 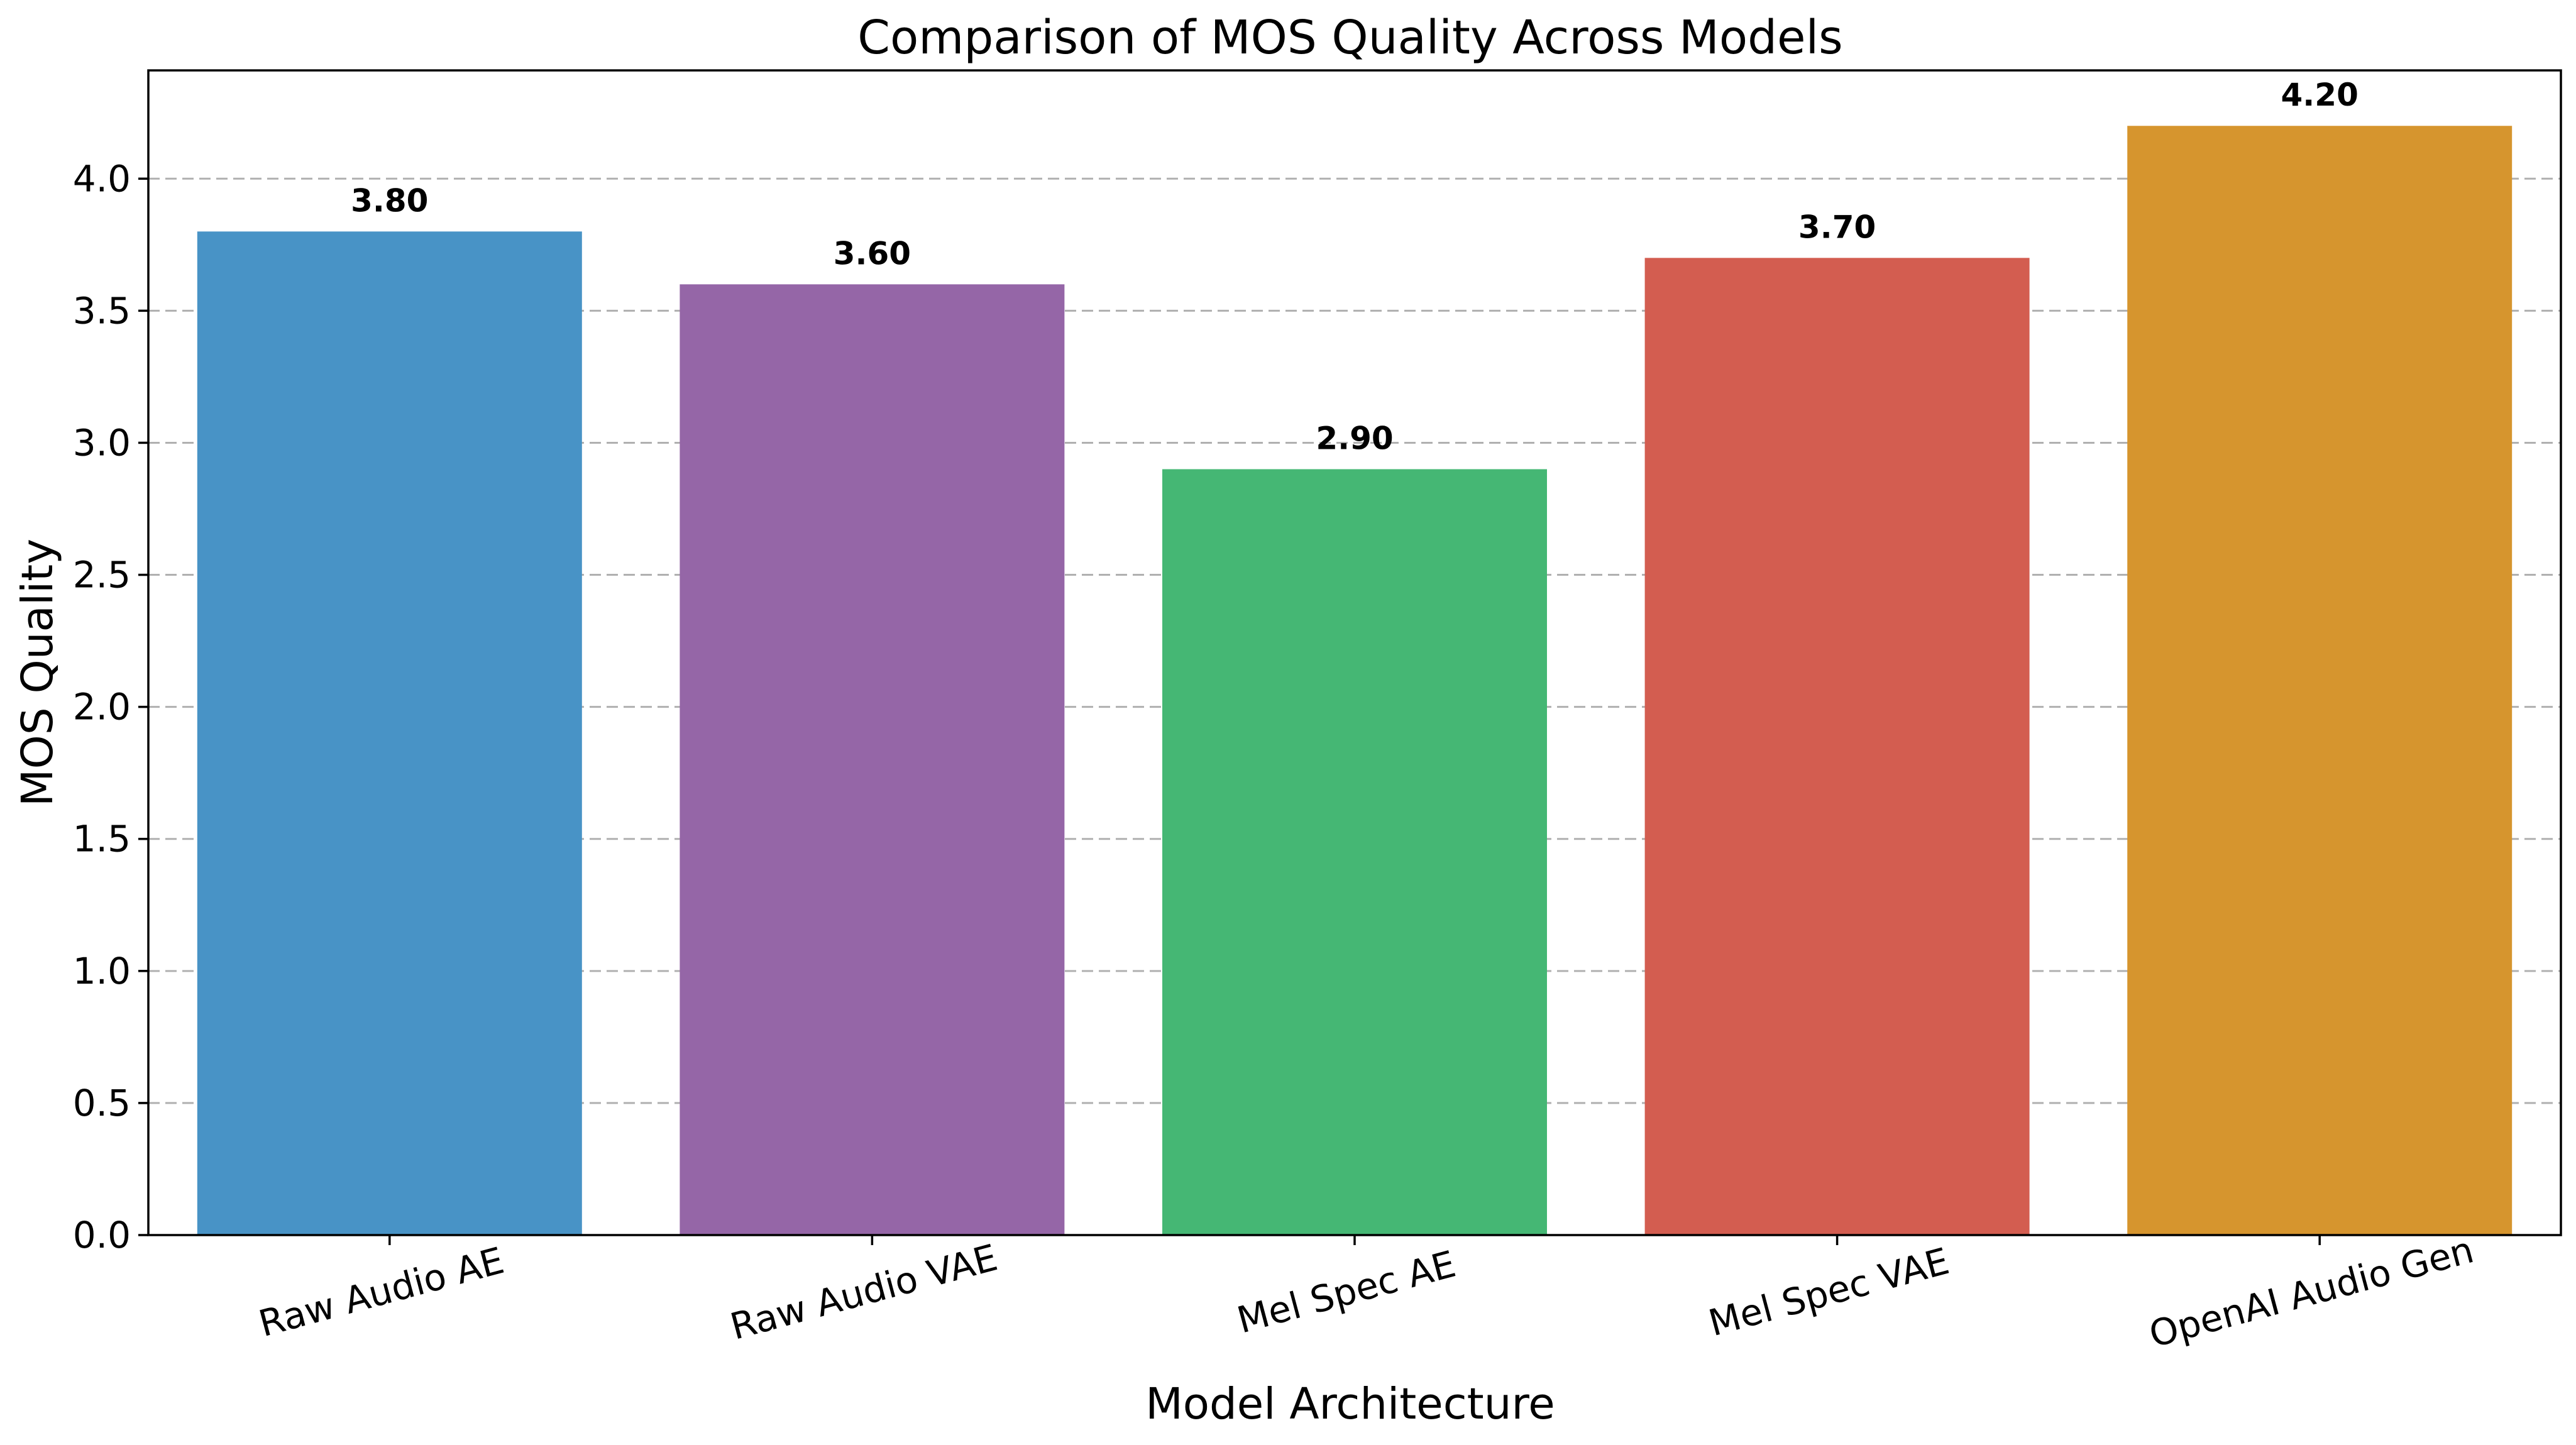 What do you see at coordinates (102, 707) in the screenshot?
I see `y-tick-label: 2.0` at bounding box center [102, 707].